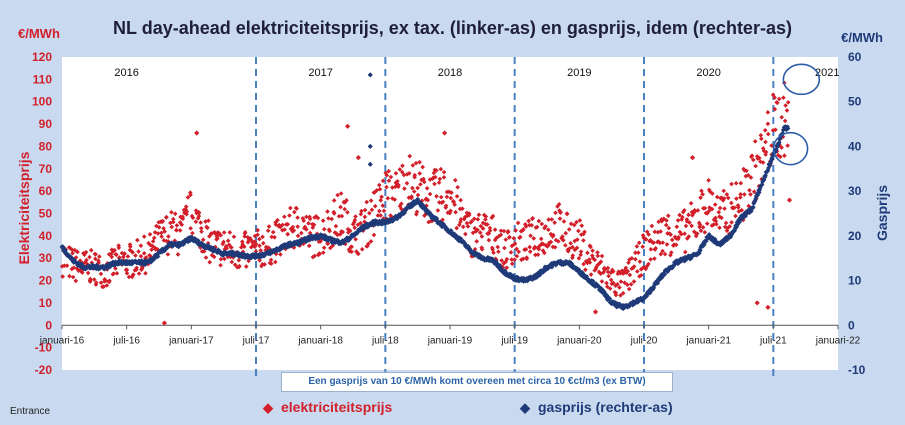  I want to click on source-label: Entrance, so click(30, 411).